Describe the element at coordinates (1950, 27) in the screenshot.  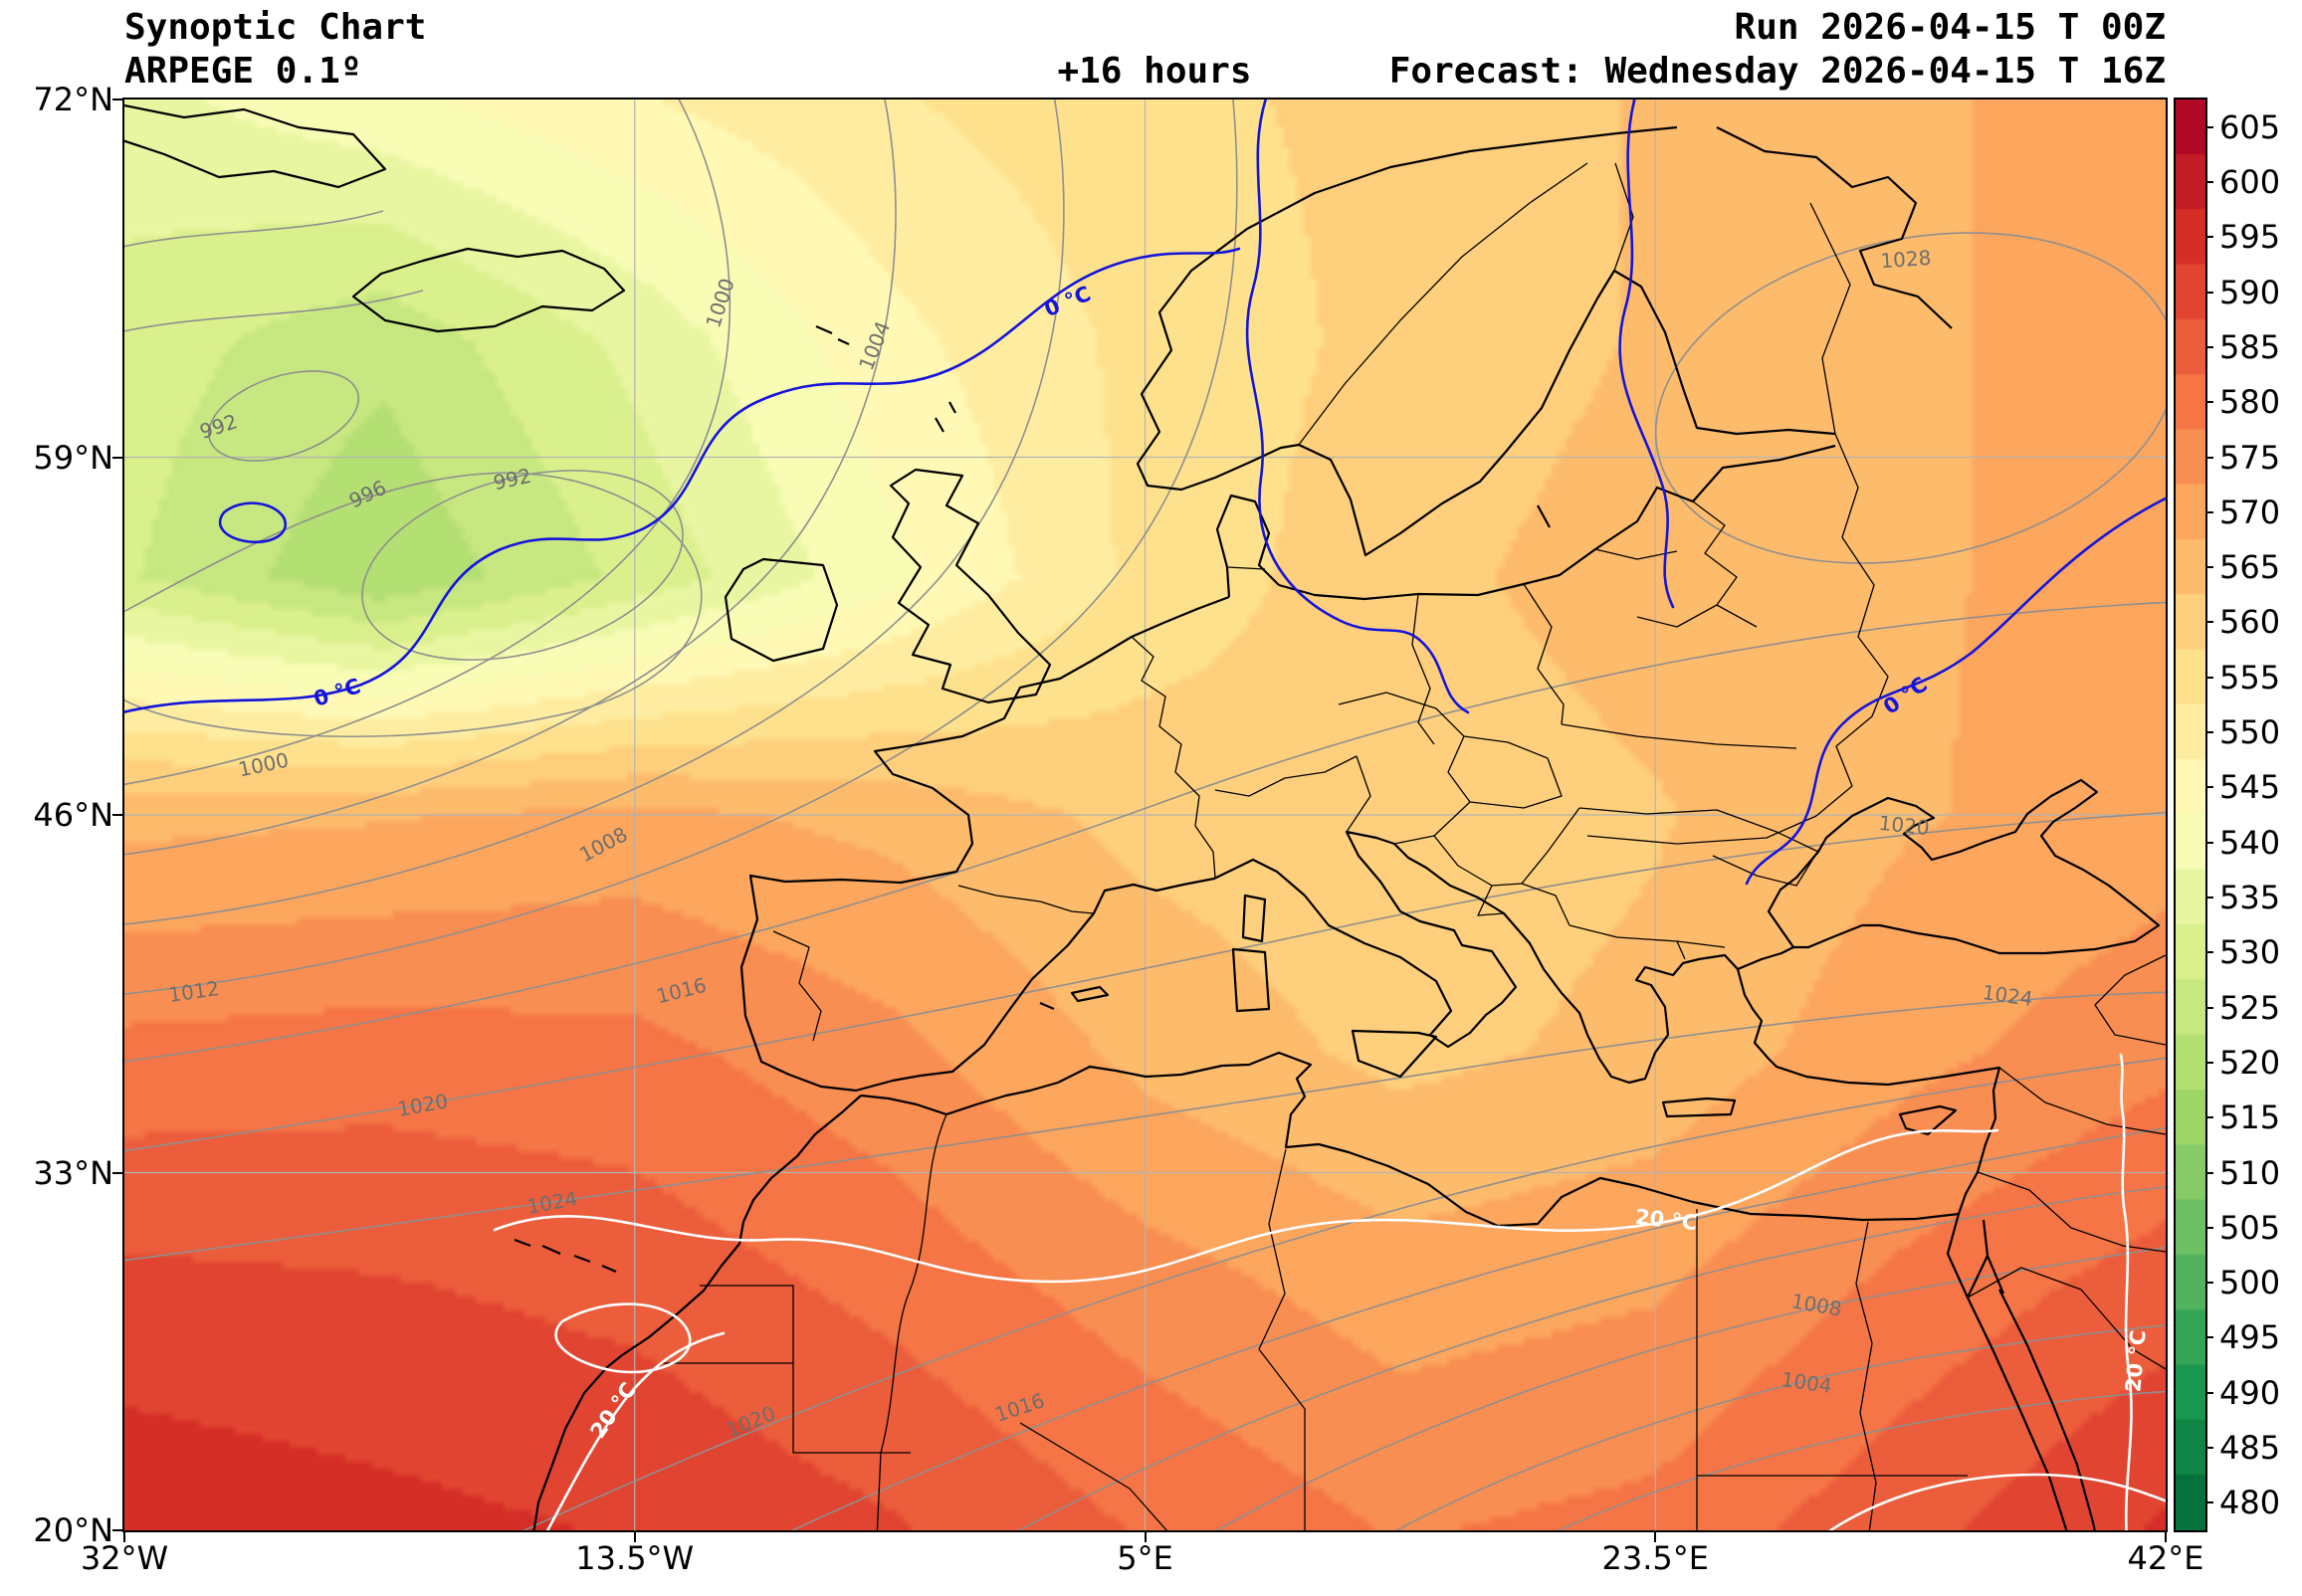
I see `run-time-label: Run 2026-04-15 T 00Z` at that location.